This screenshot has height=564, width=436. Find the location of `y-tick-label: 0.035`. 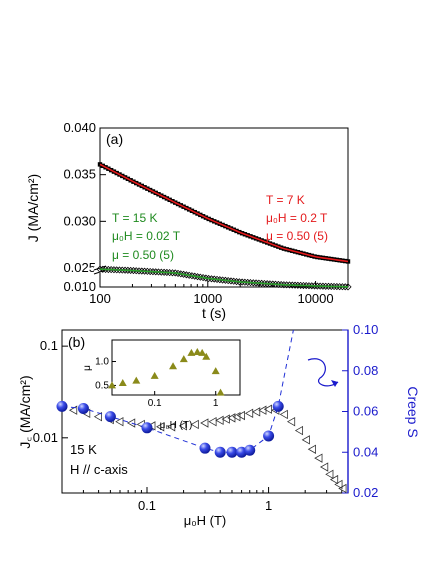

y-tick-label: 0.035 is located at coordinates (79, 174).